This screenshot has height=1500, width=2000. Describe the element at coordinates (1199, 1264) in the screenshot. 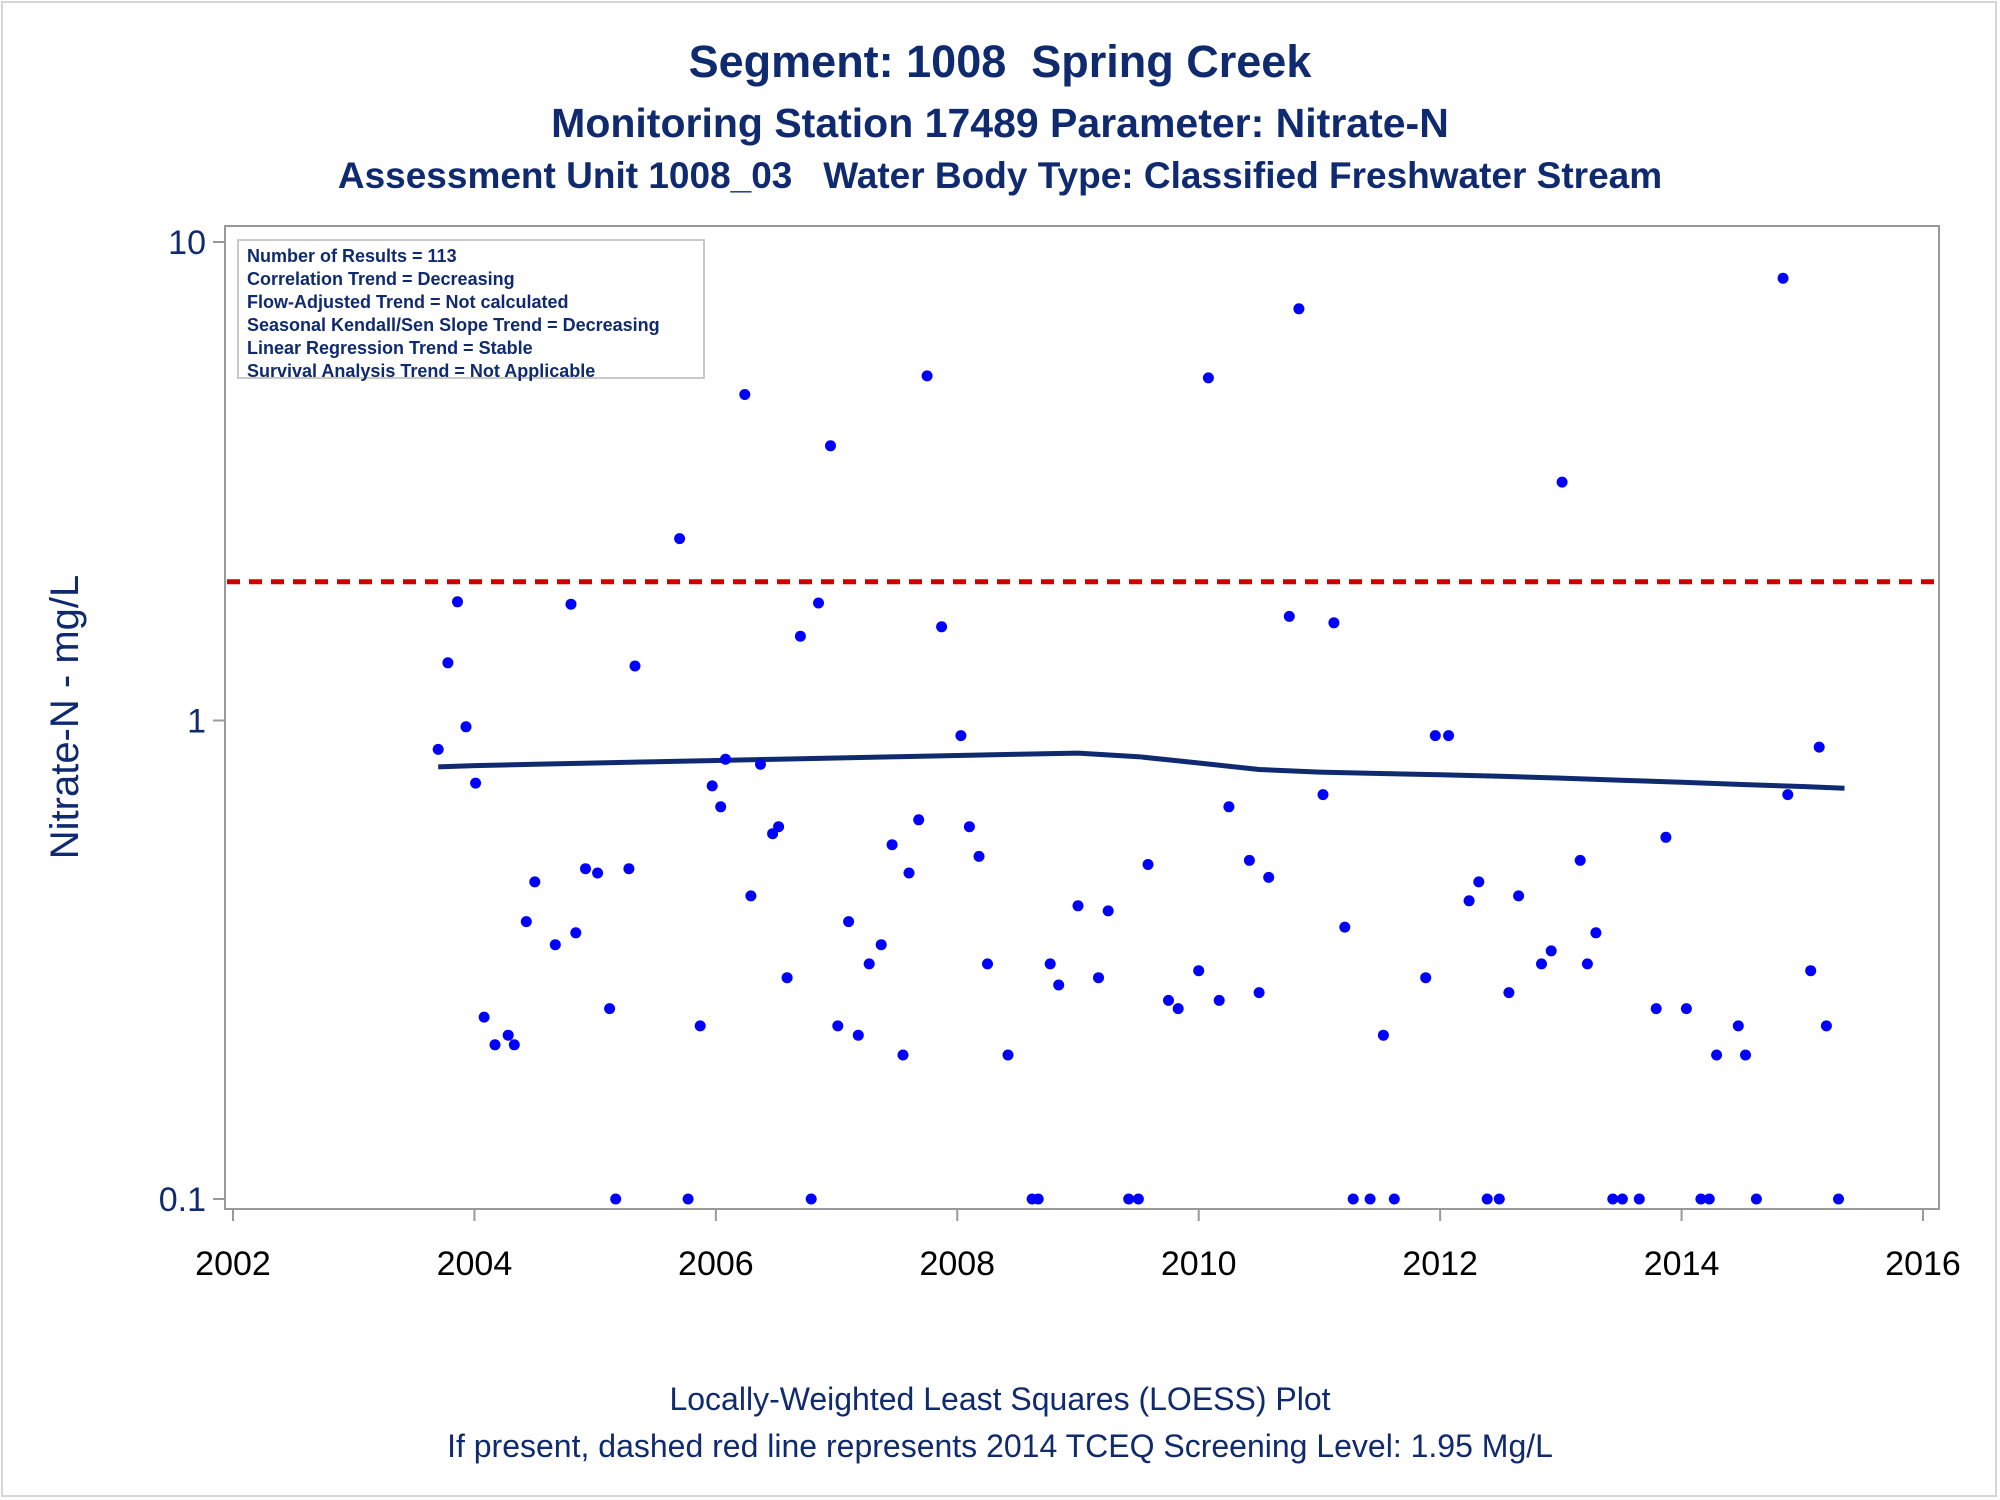

I see `x-tick-label: 2010` at that location.